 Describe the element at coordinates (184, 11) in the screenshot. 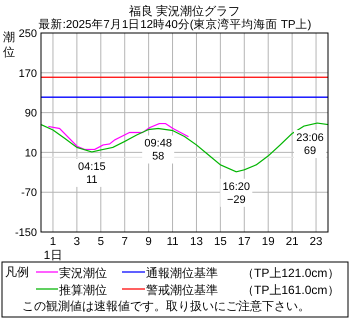

I see `chart-title: 福良 実況潮位グラフ` at that location.